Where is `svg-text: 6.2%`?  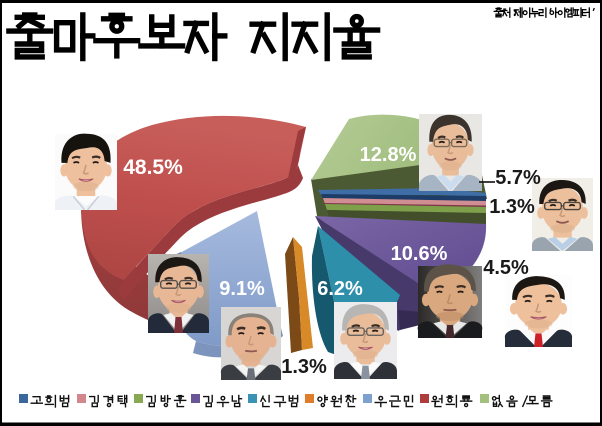 svg-text: 6.2% is located at coordinates (340, 289).